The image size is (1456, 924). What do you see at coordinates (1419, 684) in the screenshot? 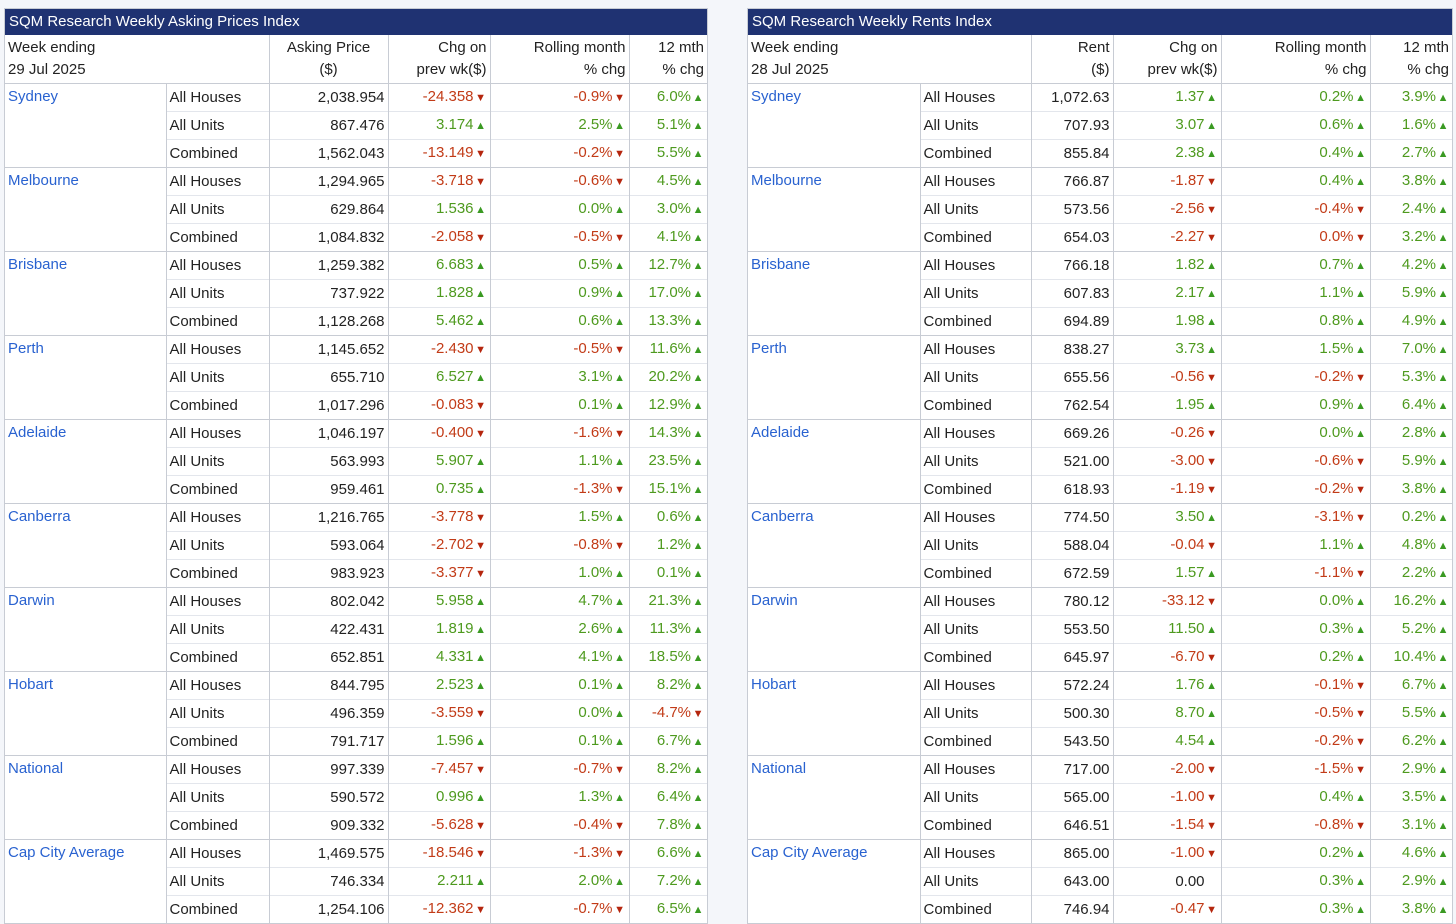
I see `change-value: 6.7%` at bounding box center [1419, 684].